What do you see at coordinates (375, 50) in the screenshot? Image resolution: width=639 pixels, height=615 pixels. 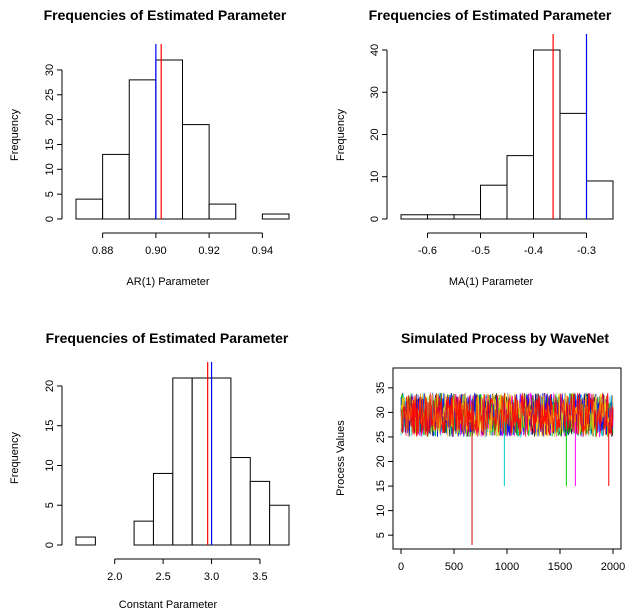 I see `y-tick-label: 40` at bounding box center [375, 50].